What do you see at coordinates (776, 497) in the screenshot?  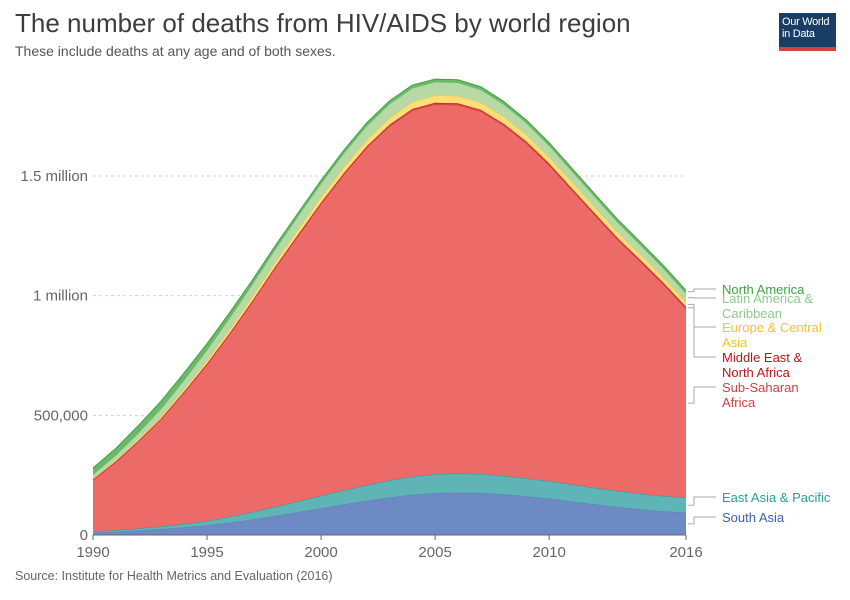 I see `legend-label: East Asia & Pacific` at bounding box center [776, 497].